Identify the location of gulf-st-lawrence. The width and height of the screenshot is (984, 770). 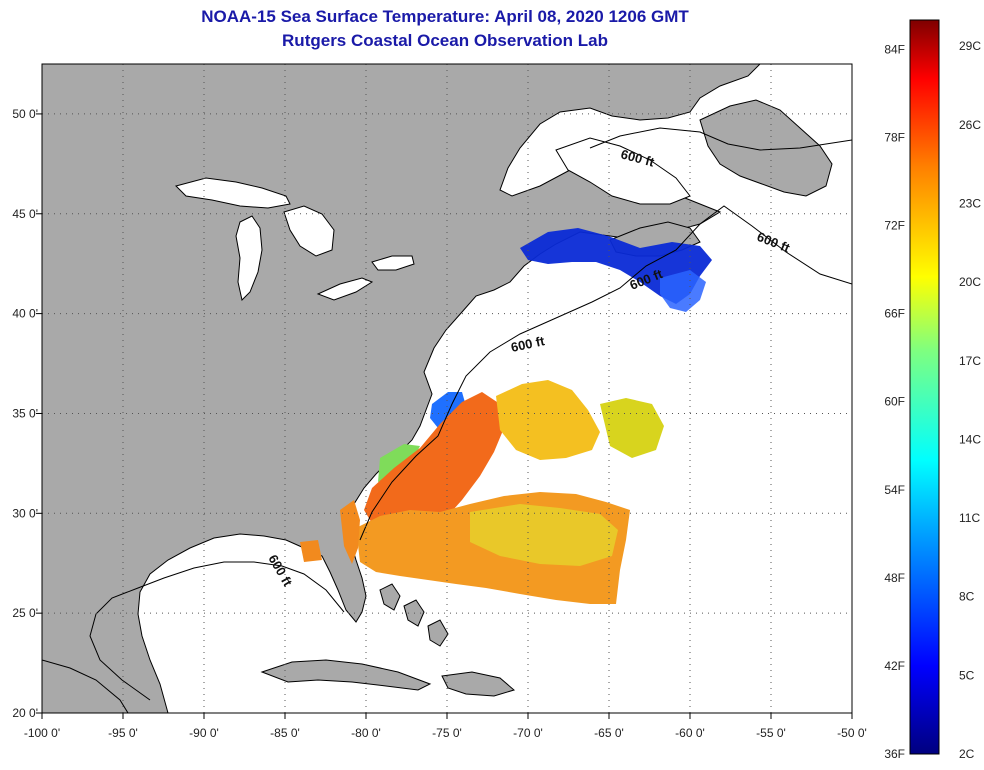
(623, 171).